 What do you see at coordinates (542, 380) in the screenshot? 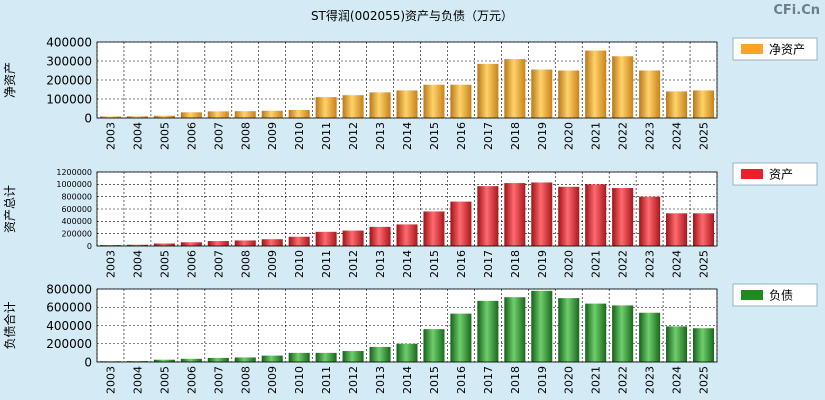
I see `liab-x-tick-label: 2019` at bounding box center [542, 380].